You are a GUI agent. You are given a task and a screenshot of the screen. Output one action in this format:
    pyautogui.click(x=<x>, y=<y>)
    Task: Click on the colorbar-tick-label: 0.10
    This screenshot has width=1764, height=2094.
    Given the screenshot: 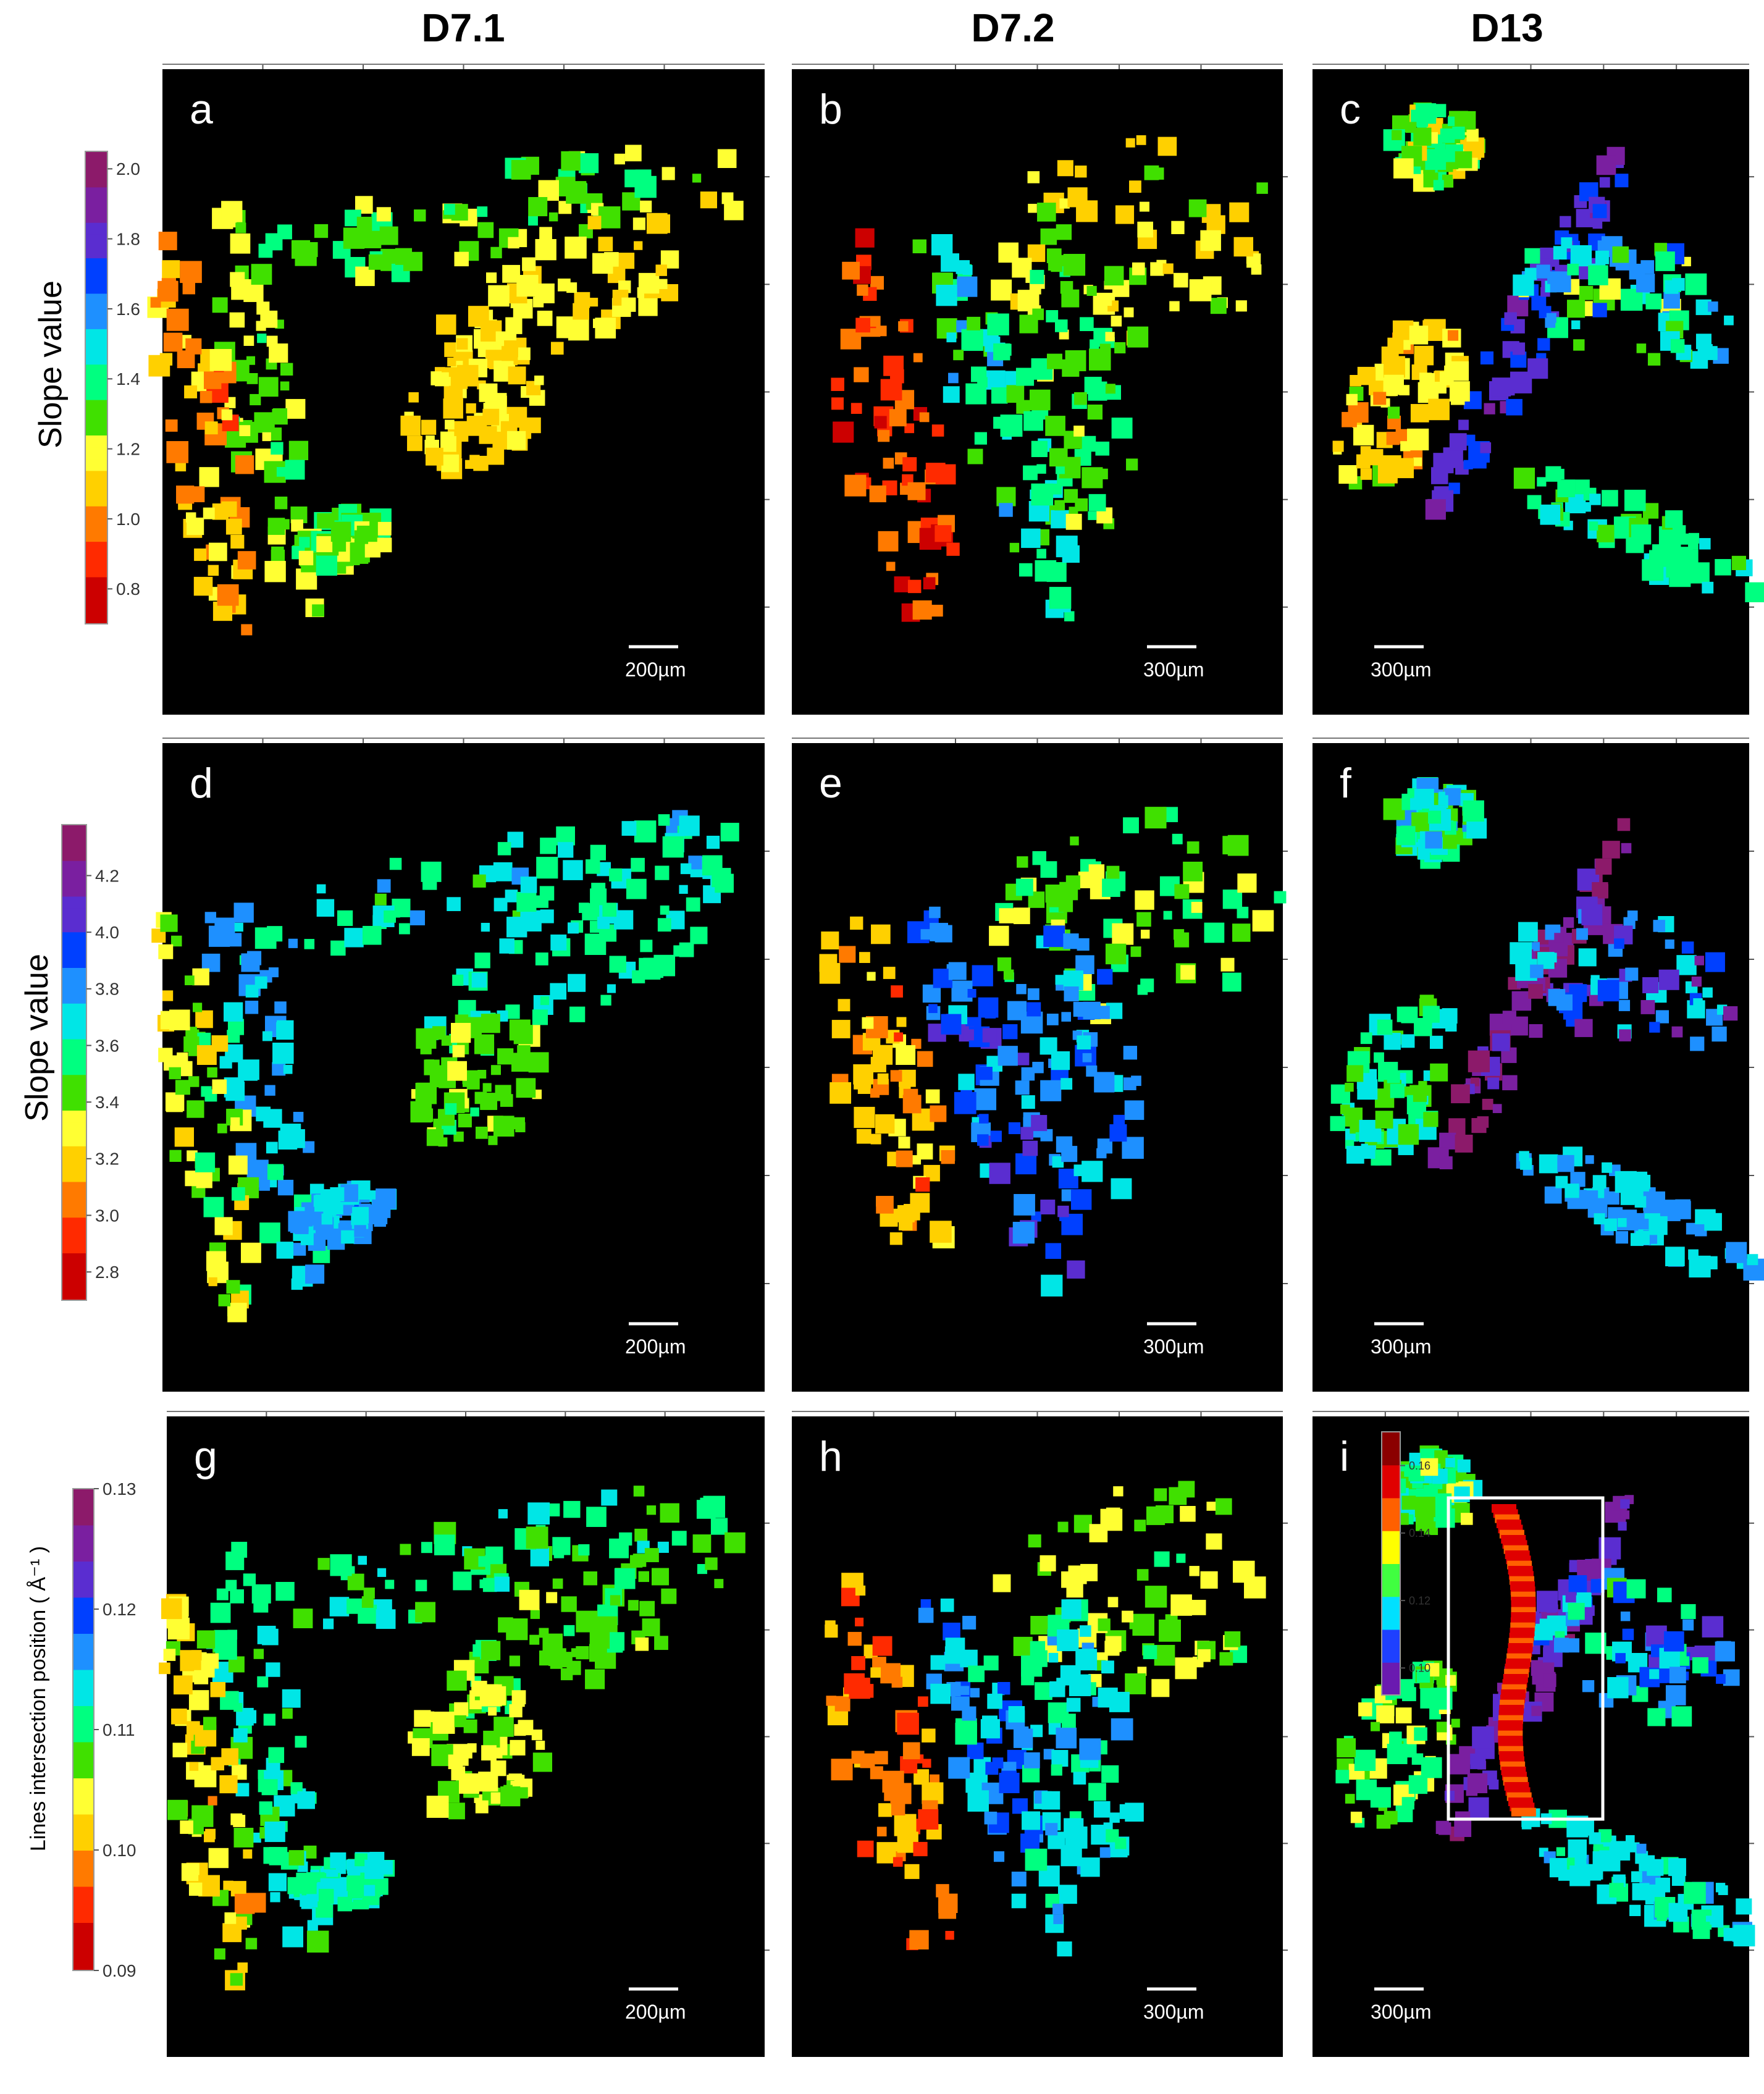 What is the action you would take?
    pyautogui.click(x=120, y=1851)
    